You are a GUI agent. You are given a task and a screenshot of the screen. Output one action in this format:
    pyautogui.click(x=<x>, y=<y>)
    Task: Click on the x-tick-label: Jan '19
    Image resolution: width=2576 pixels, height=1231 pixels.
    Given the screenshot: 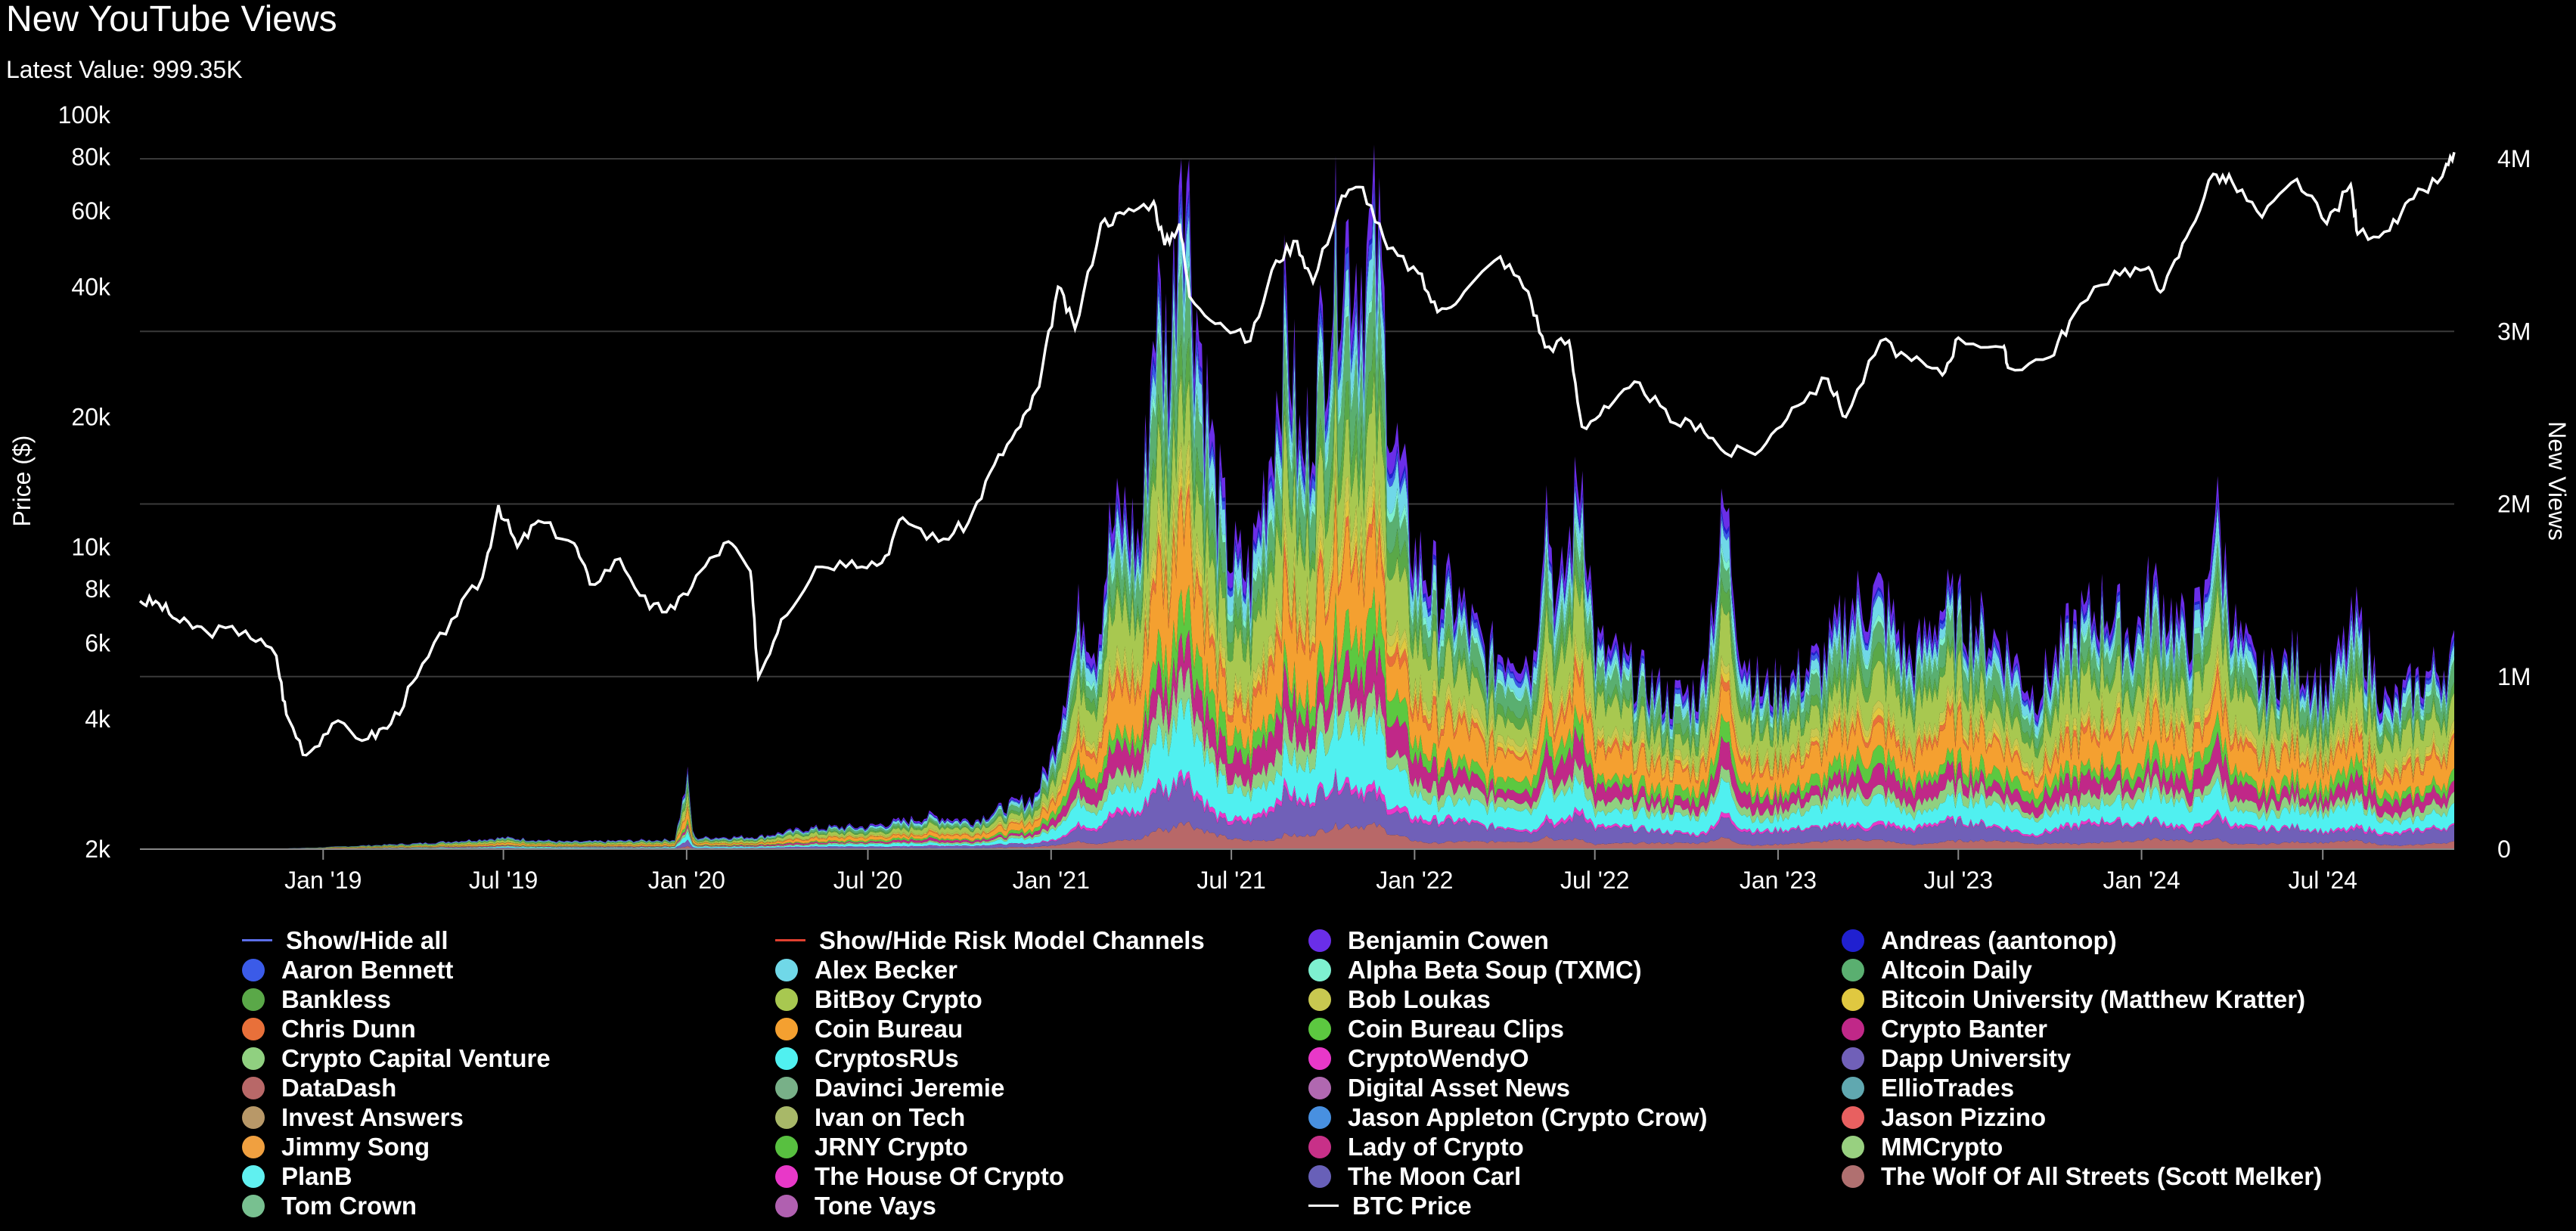 What is the action you would take?
    pyautogui.click(x=323, y=880)
    